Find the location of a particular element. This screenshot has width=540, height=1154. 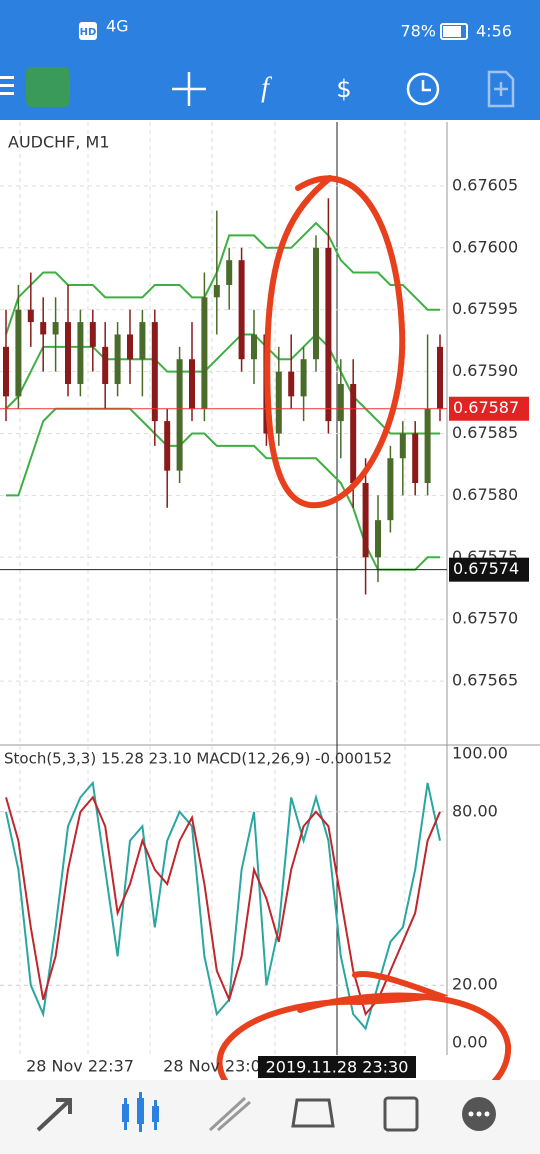

trade-button: $ is located at coordinates (343, 89).